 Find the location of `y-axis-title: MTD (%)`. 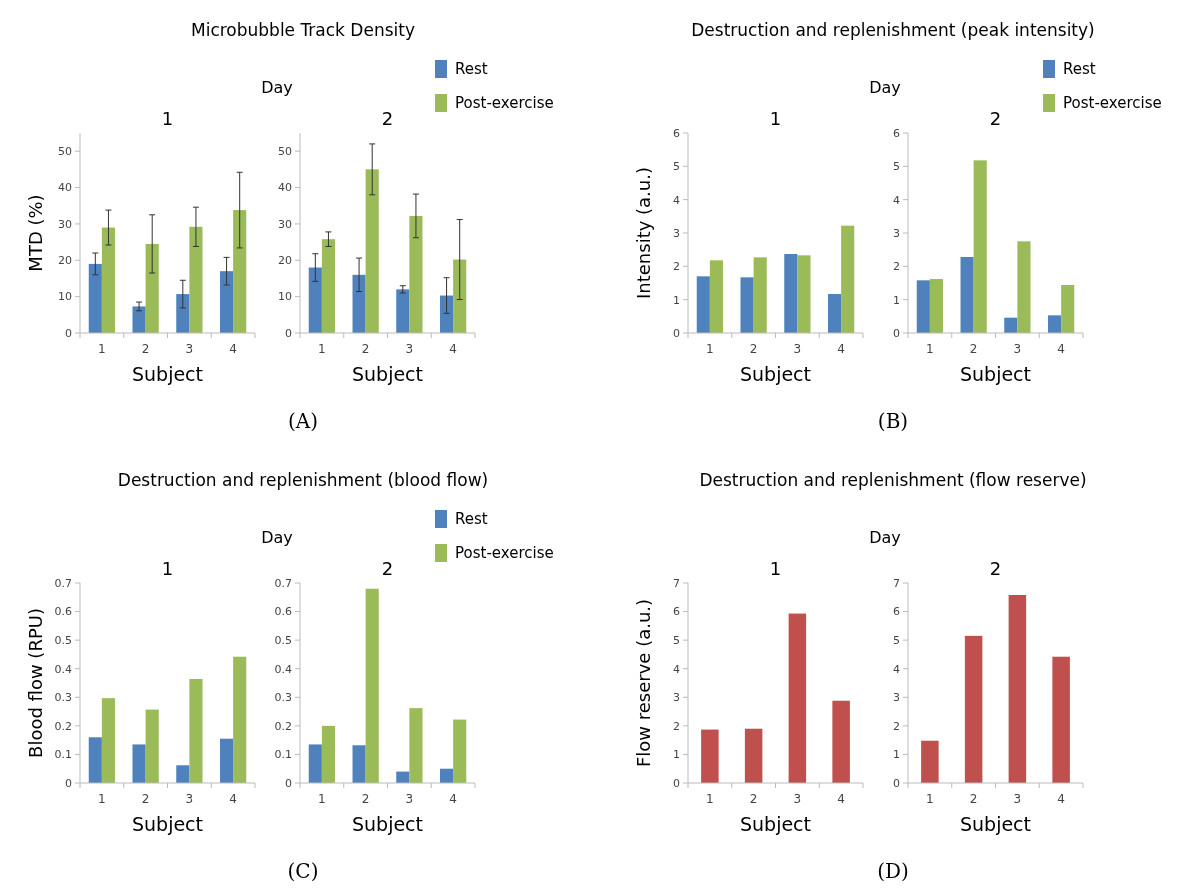

y-axis-title: MTD (%) is located at coordinates (35, 233).